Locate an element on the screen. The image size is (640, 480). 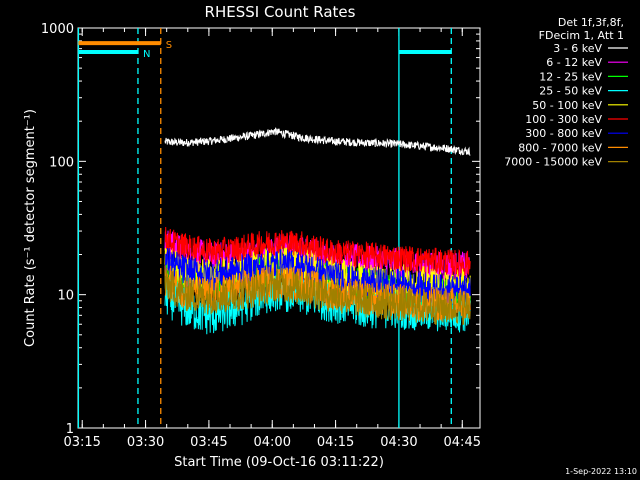
legend-title: FDecim 1, Att 1 is located at coordinates (581, 35).